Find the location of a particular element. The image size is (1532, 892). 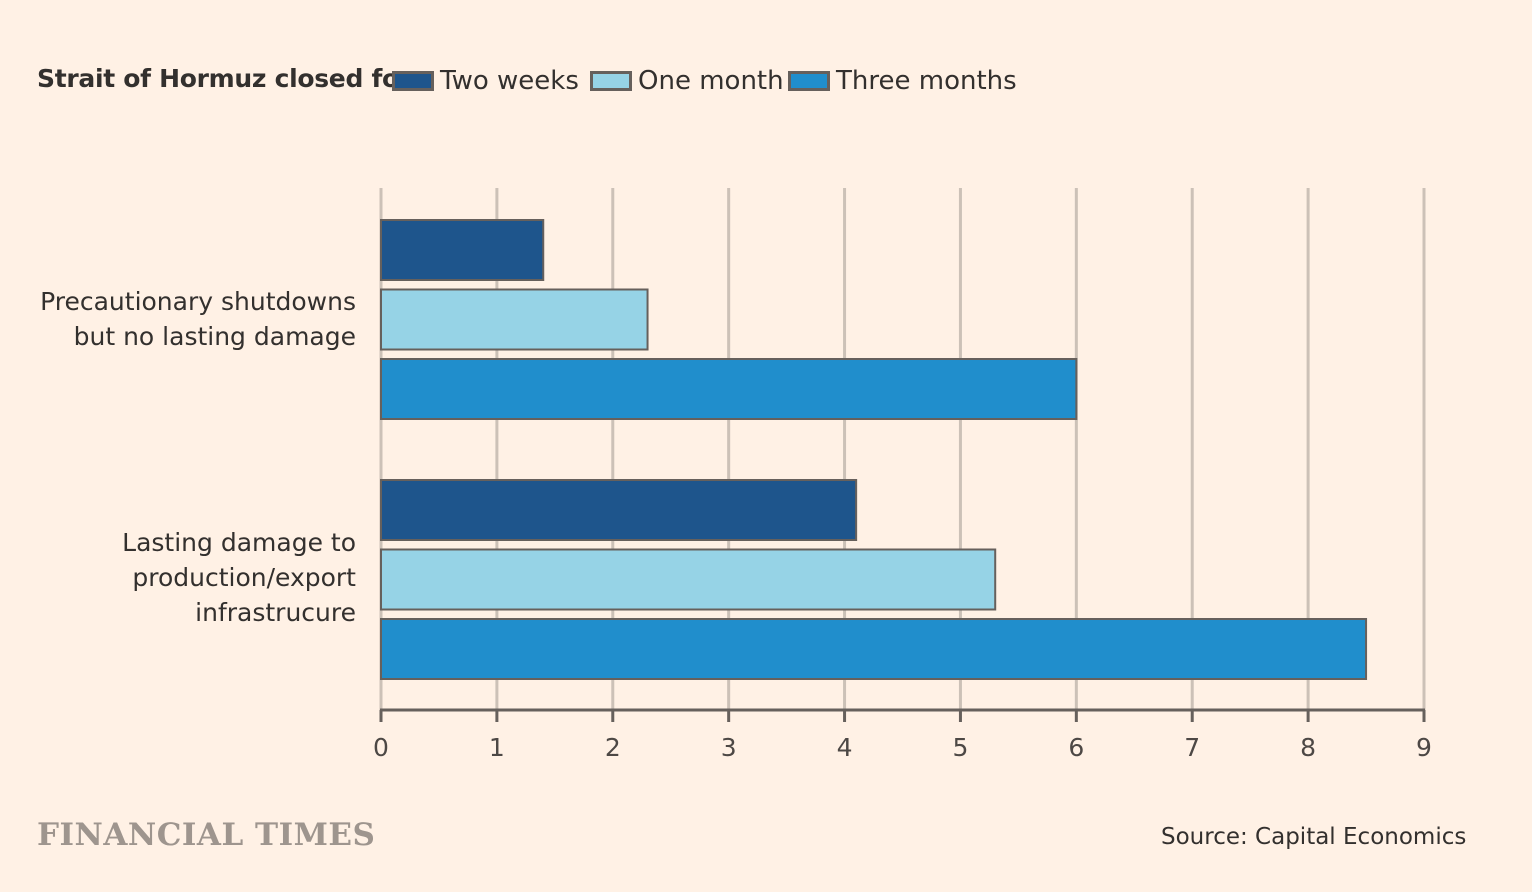

legend-item-three-months: Three months is located at coordinates (902, 81).